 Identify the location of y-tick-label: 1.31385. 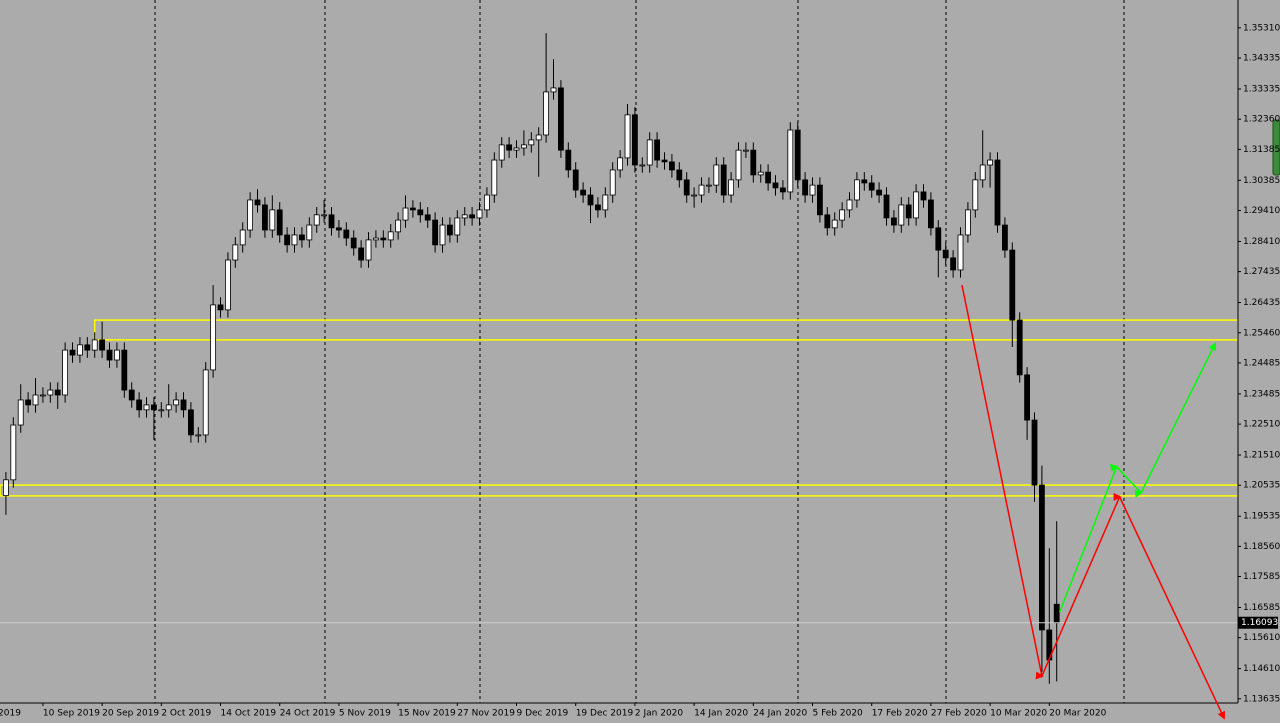
(1261, 150).